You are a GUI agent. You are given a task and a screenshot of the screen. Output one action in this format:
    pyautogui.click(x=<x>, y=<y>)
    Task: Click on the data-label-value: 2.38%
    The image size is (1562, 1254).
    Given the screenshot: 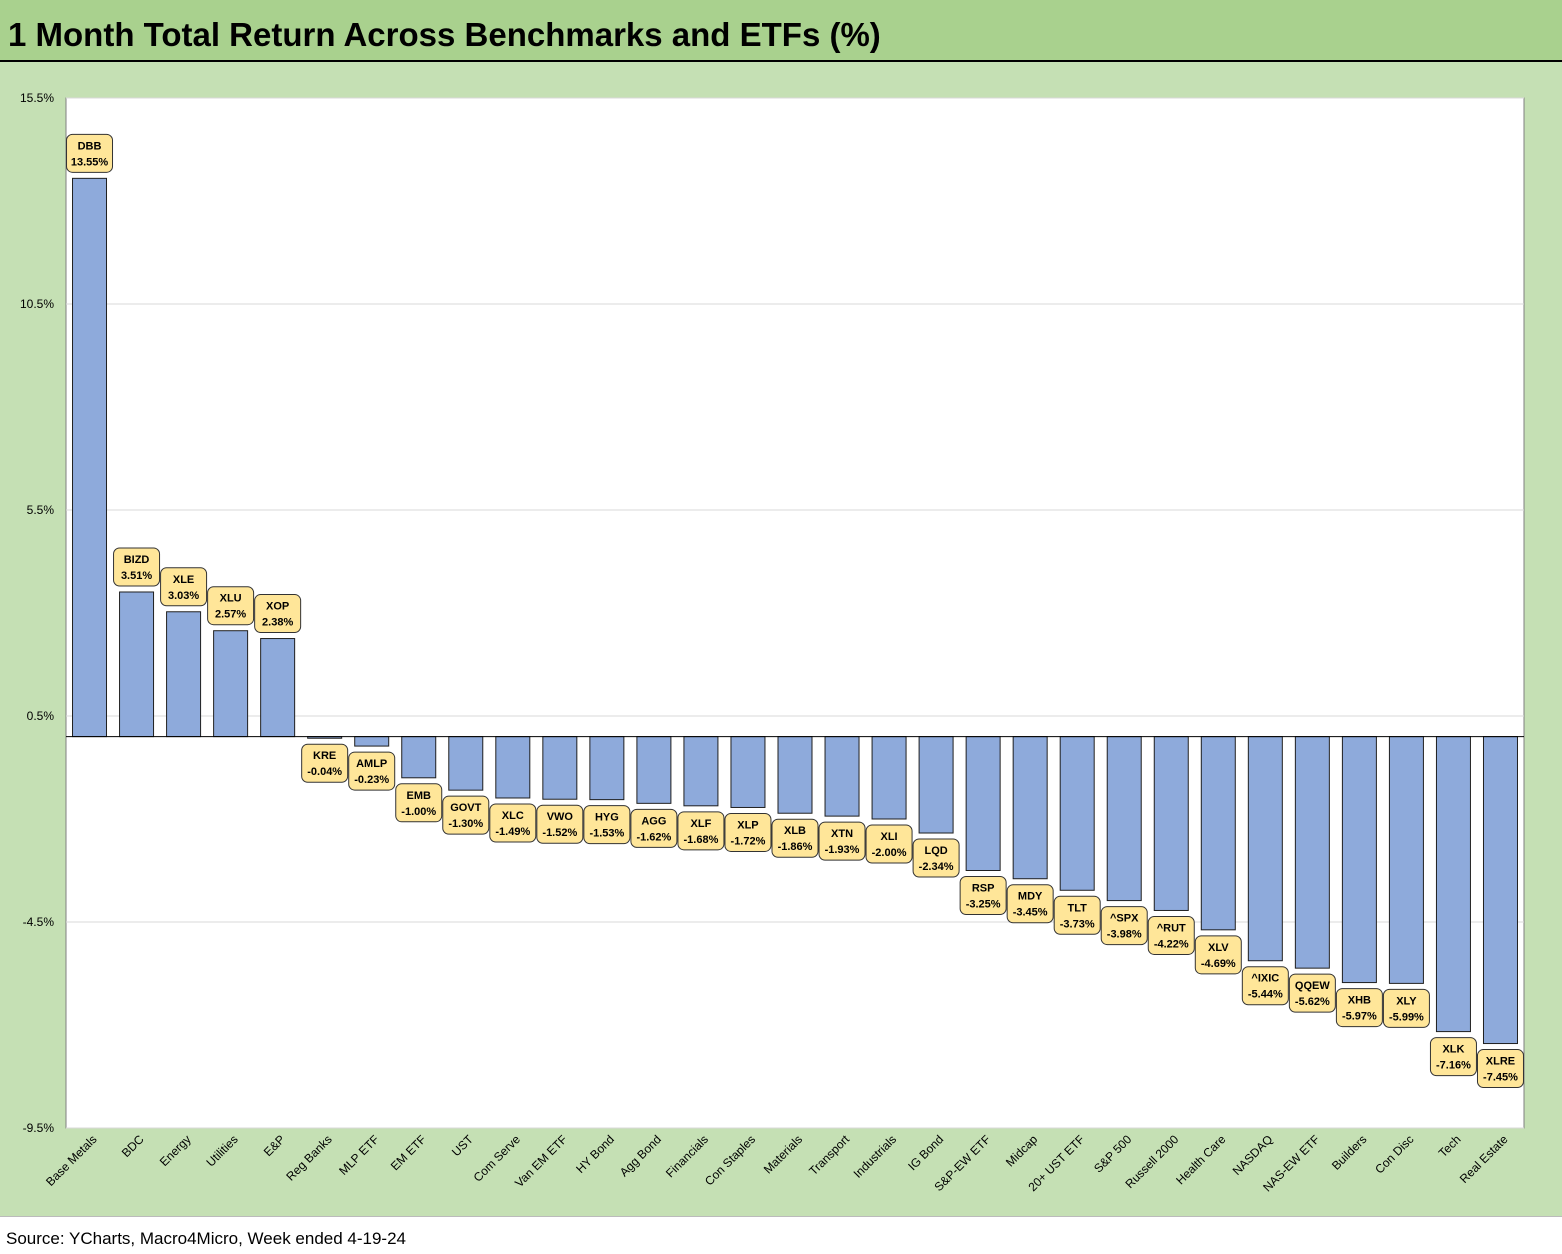 What is the action you would take?
    pyautogui.click(x=277, y=623)
    